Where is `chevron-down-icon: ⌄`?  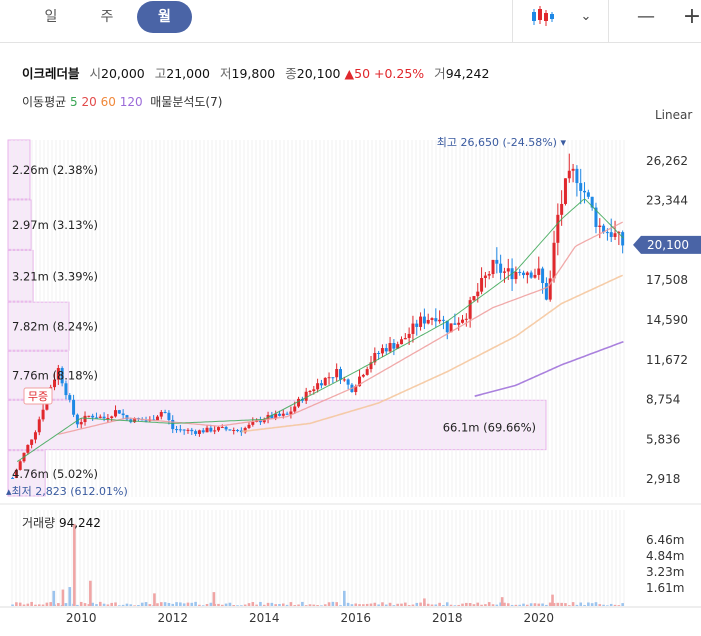
chevron-down-icon: ⌄ is located at coordinates (586, 16).